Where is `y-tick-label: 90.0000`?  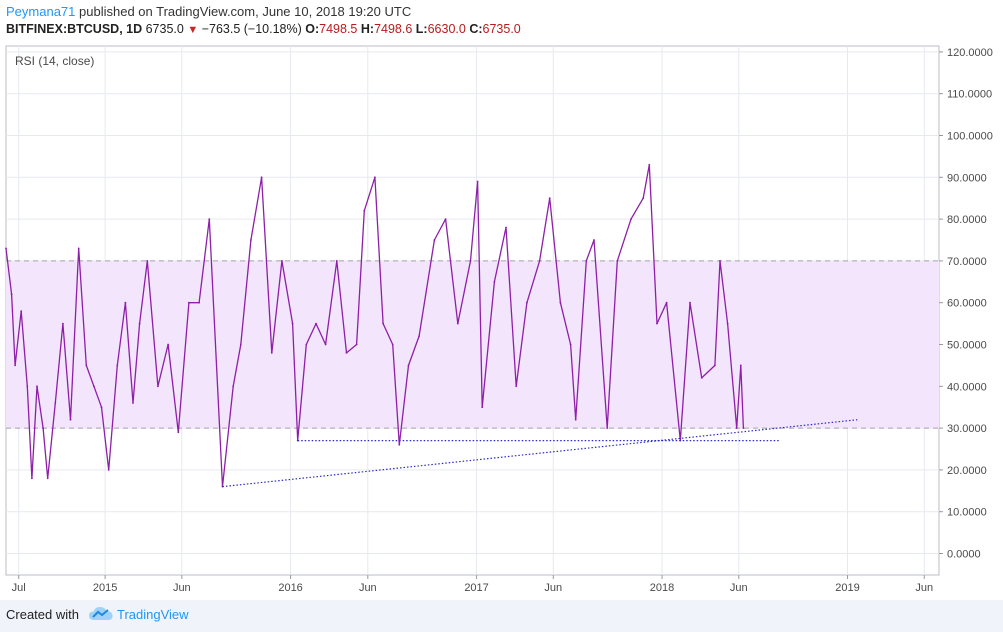
y-tick-label: 90.0000 is located at coordinates (967, 178).